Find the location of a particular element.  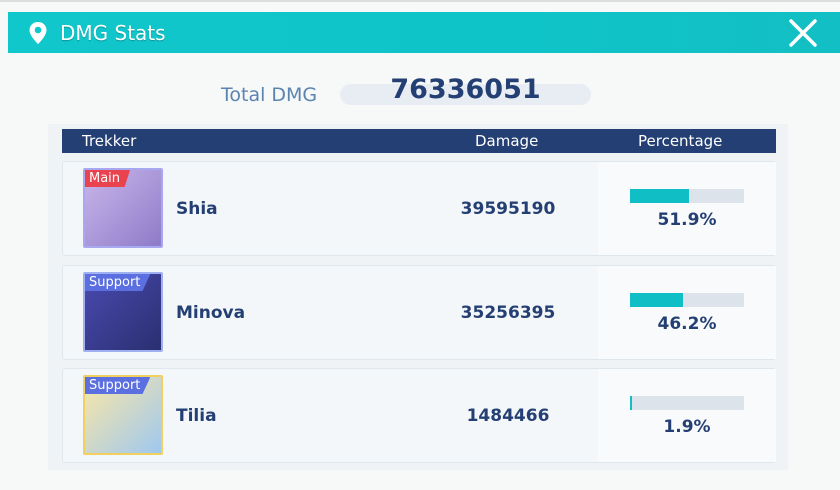

table-header: Trekker Damage Percentage is located at coordinates (419, 141).